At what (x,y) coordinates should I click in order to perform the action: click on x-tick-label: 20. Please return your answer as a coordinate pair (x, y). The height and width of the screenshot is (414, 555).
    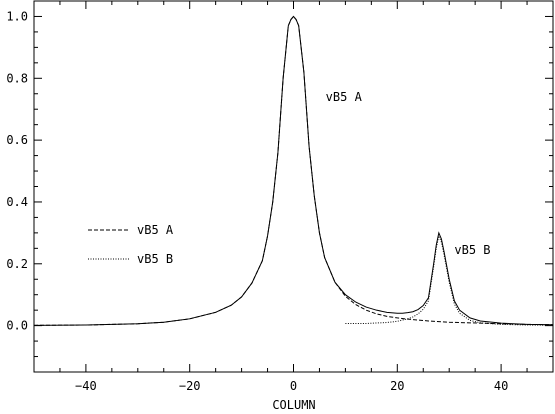
    Looking at the image, I should click on (397, 386).